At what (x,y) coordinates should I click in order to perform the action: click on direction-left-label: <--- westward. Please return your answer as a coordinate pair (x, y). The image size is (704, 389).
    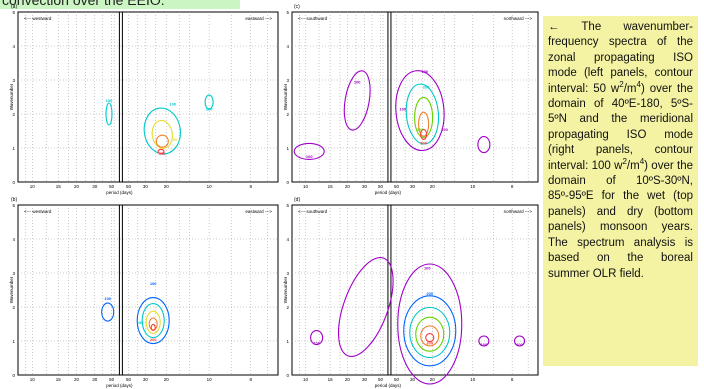
    Looking at the image, I should click on (38, 211).